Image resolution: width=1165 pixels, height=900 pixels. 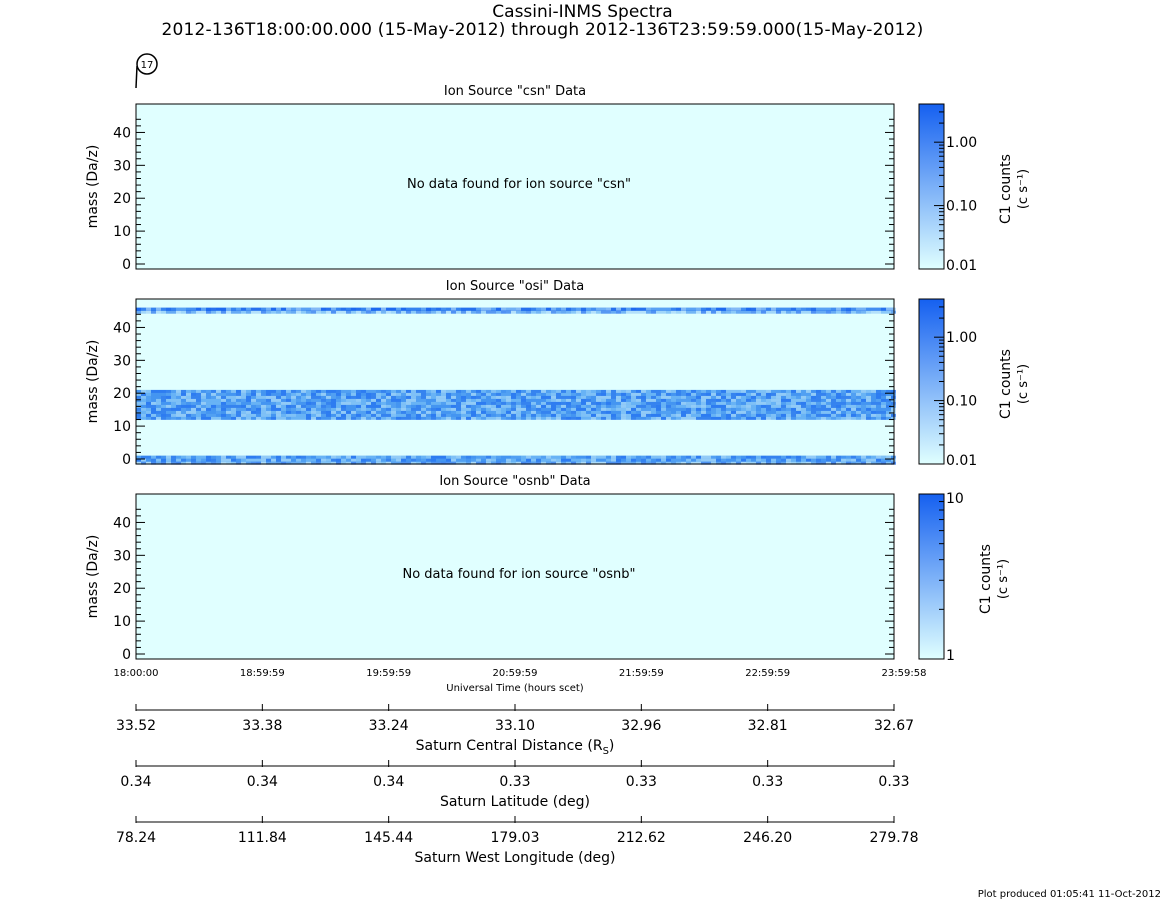 I want to click on panel-frame, so click(x=515, y=186).